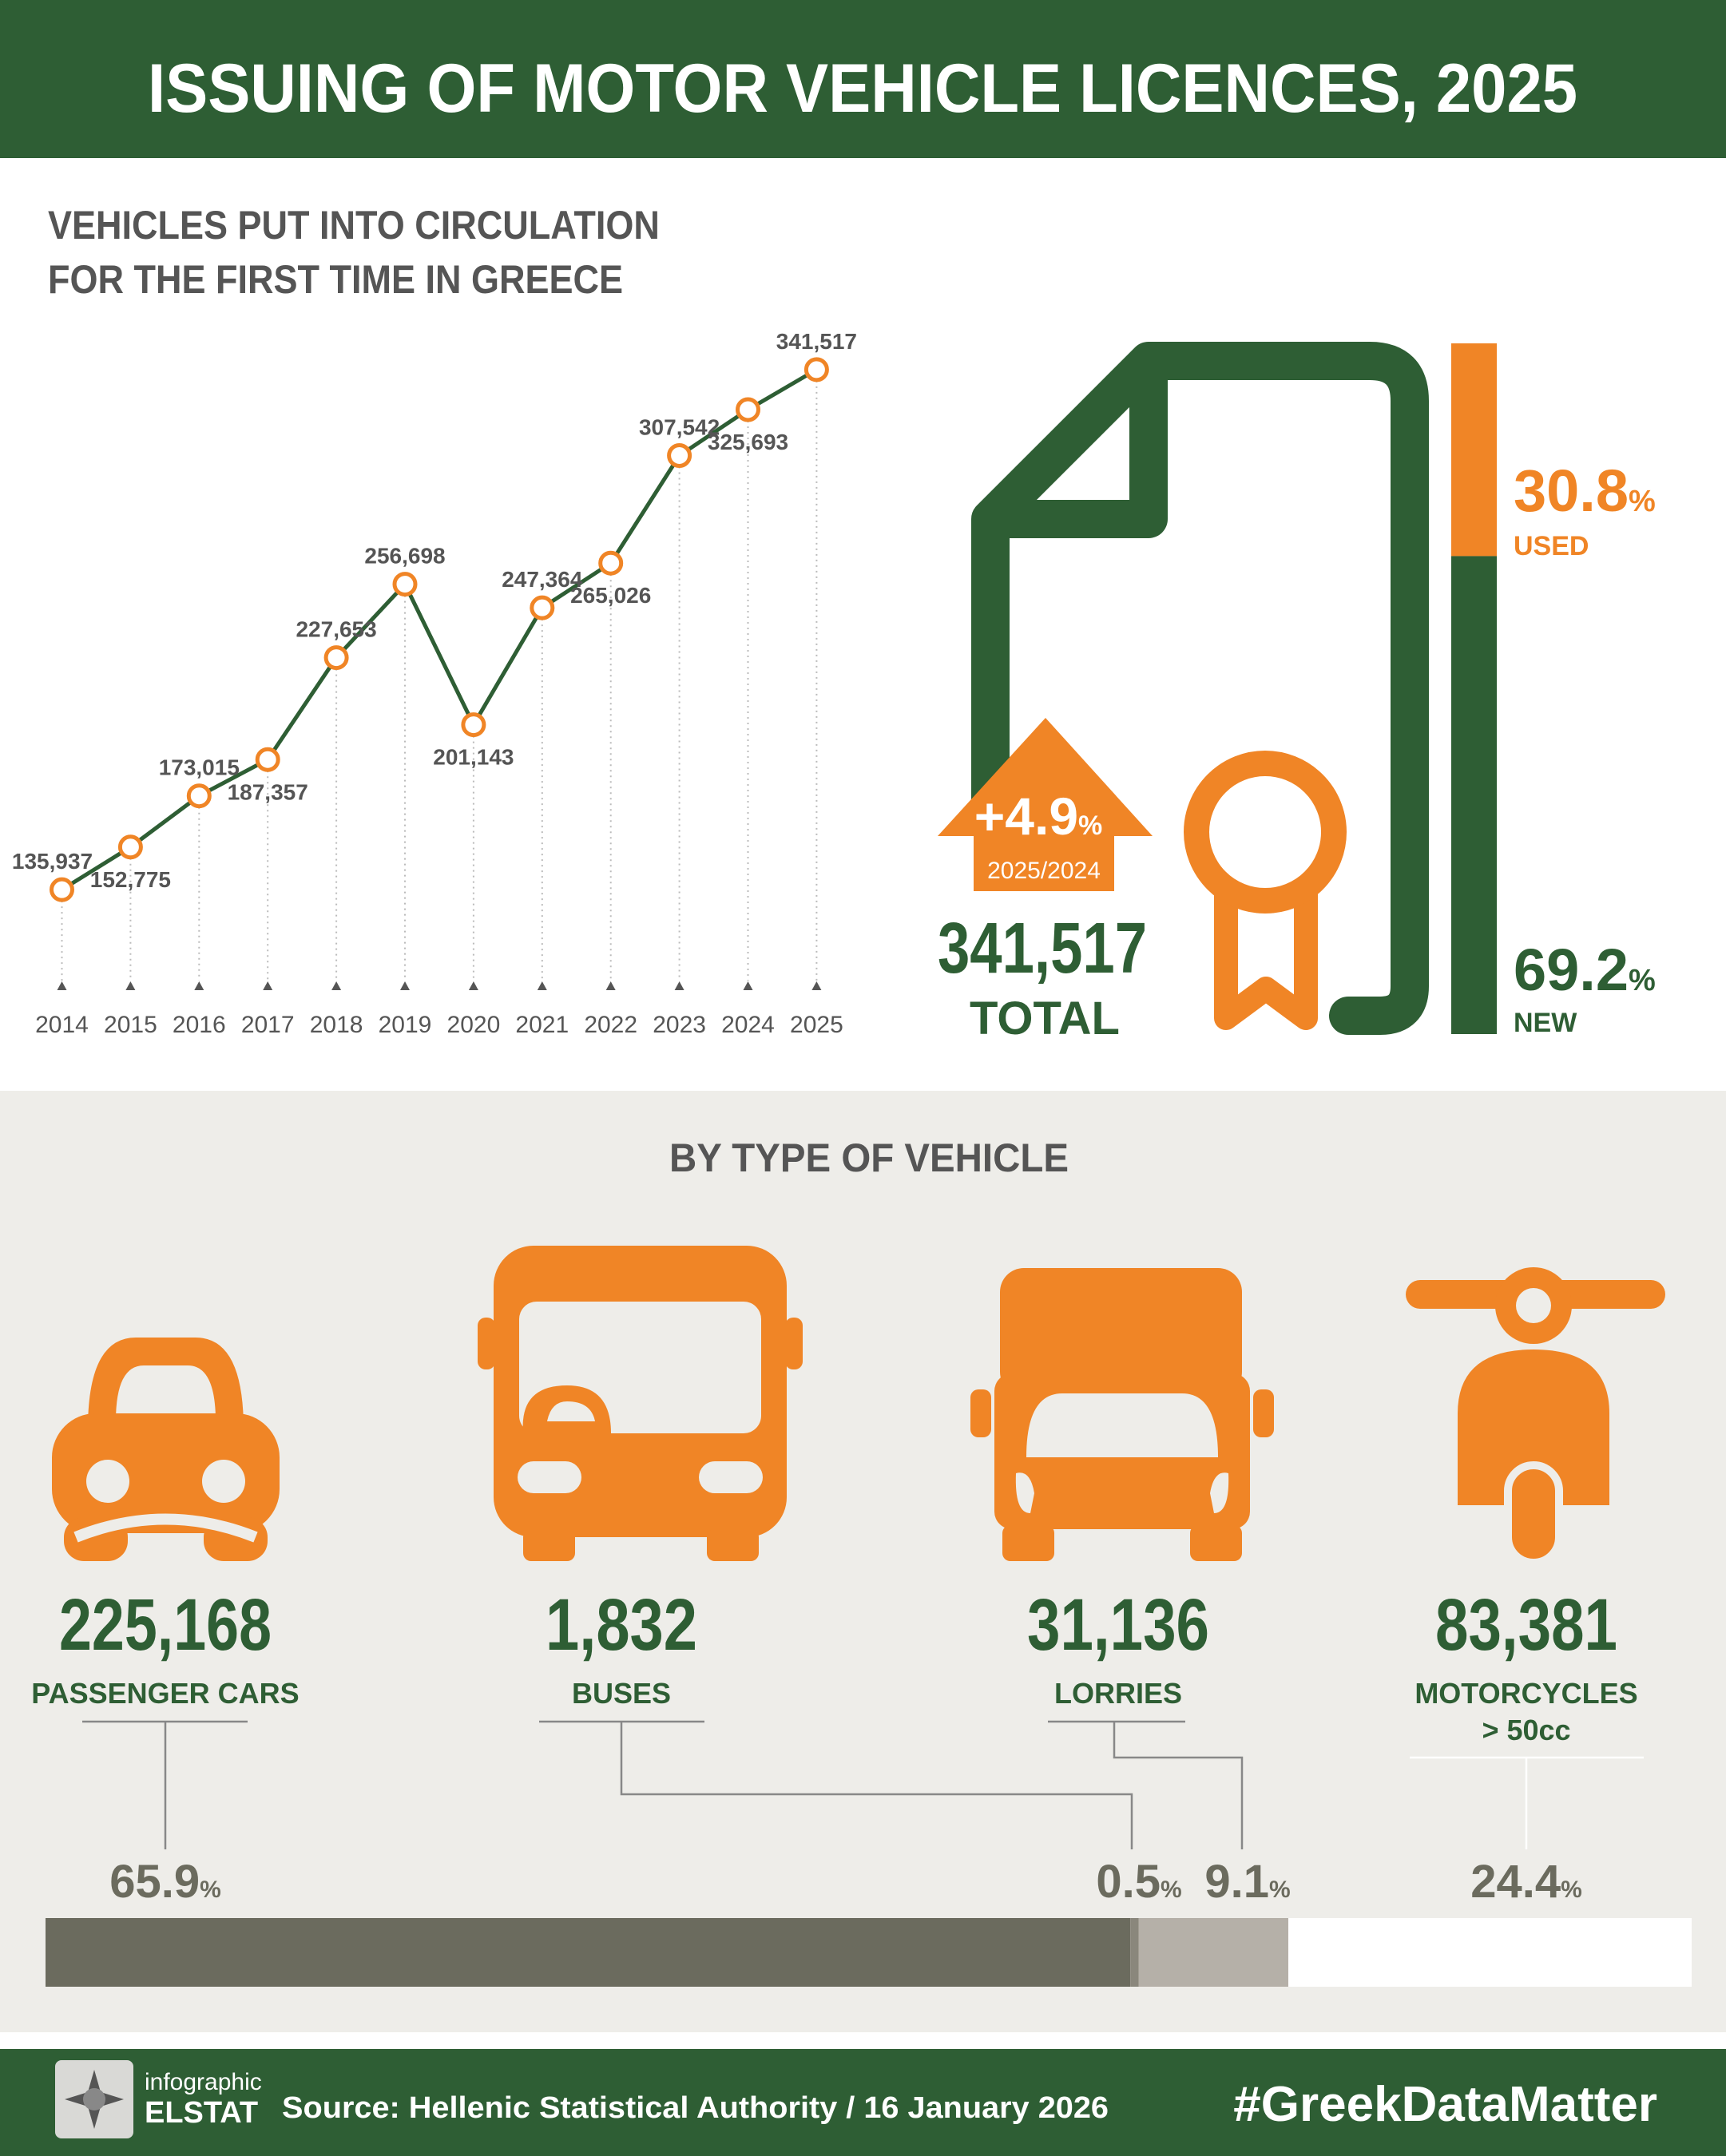  Describe the element at coordinates (1200, 688) in the screenshot. I see `document-icon` at that location.